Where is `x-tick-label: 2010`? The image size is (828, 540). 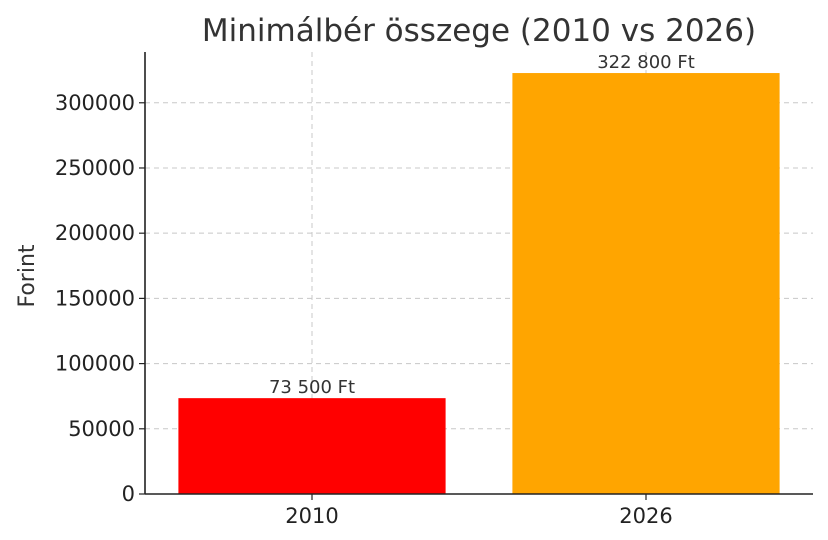 x-tick-label: 2010 is located at coordinates (311, 516).